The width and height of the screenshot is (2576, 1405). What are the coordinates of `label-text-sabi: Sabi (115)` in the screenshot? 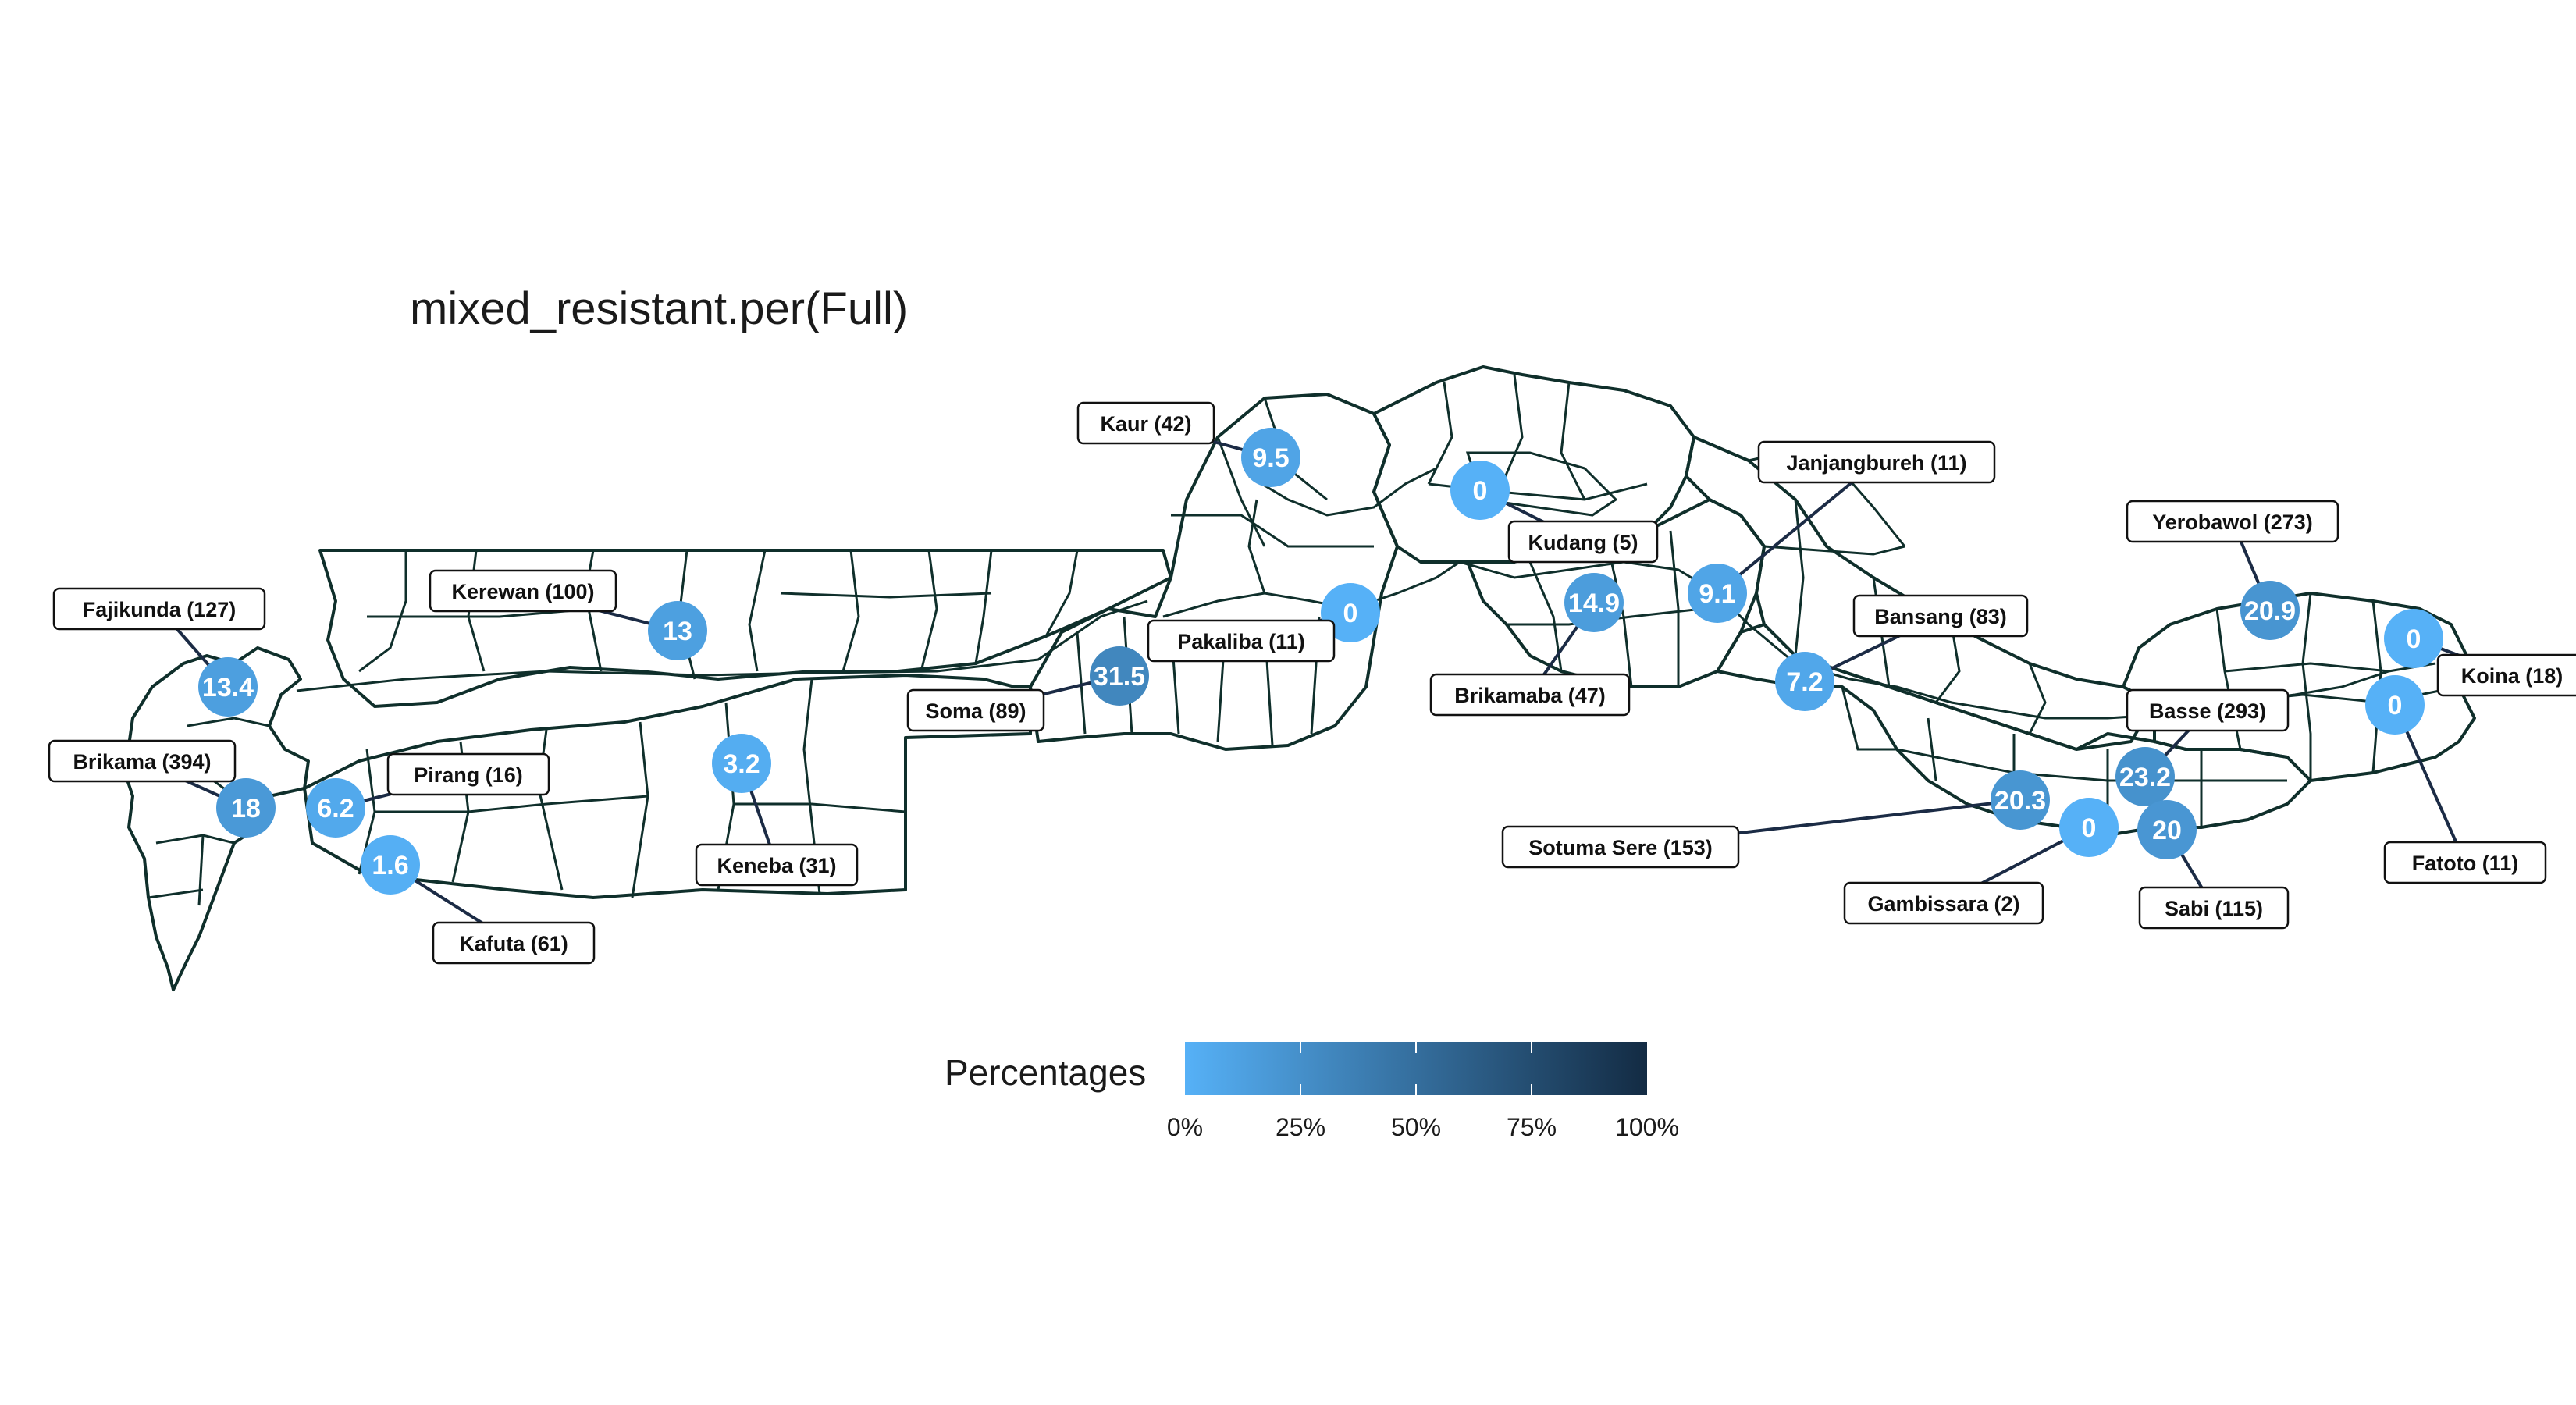 It's located at (2214, 908).